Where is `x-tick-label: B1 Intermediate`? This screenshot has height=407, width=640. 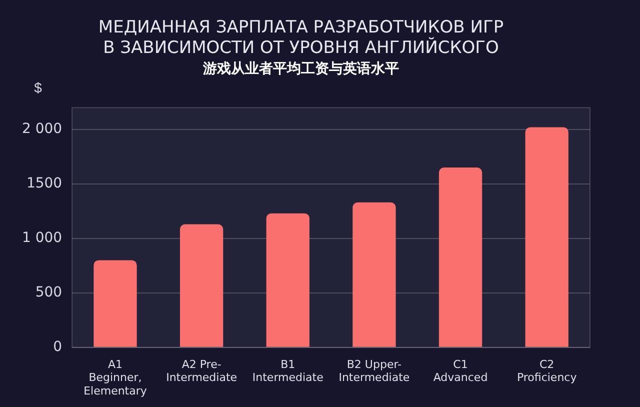 x-tick-label: B1 Intermediate is located at coordinates (288, 371).